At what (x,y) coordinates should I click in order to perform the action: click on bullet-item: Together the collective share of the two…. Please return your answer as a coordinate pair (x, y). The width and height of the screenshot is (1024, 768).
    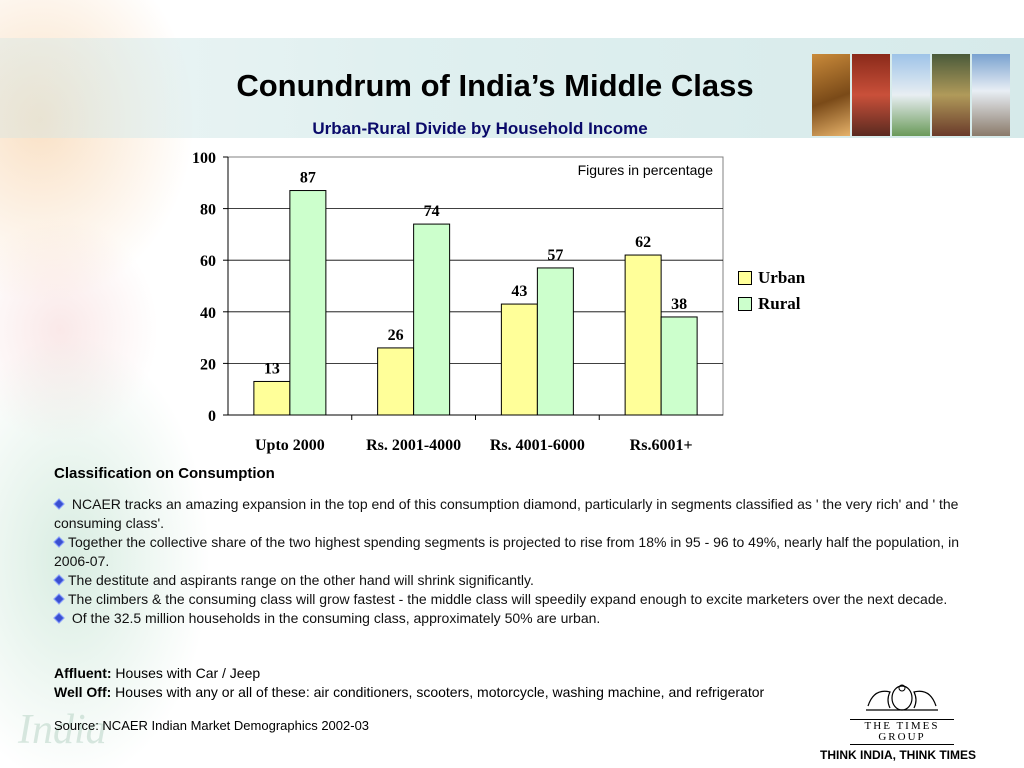
    Looking at the image, I should click on (523, 552).